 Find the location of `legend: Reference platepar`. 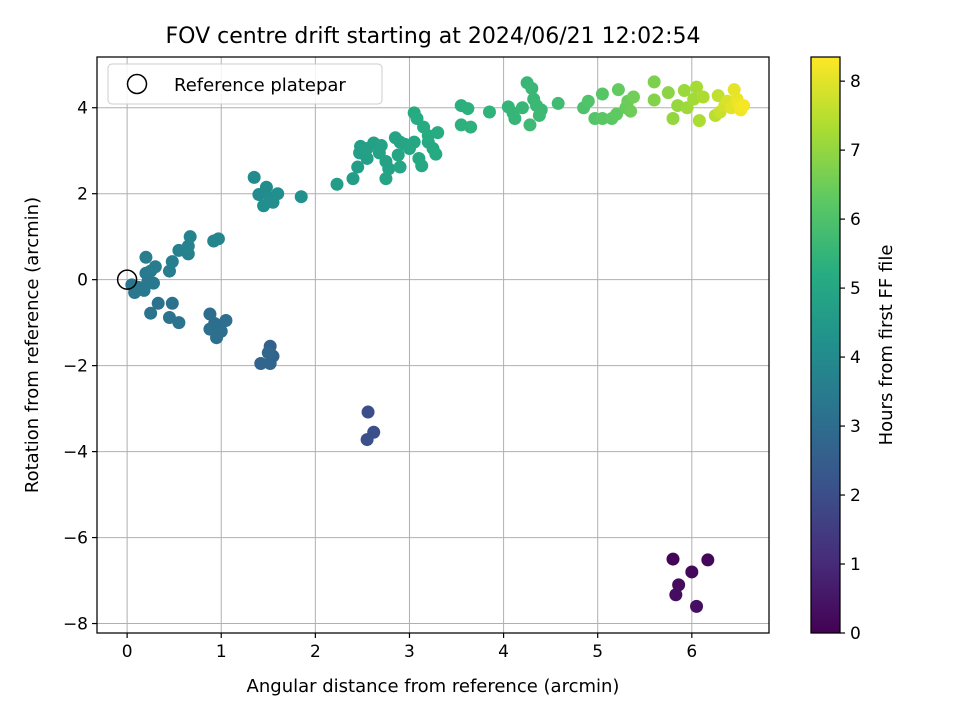

legend: Reference platepar is located at coordinates (245, 84).